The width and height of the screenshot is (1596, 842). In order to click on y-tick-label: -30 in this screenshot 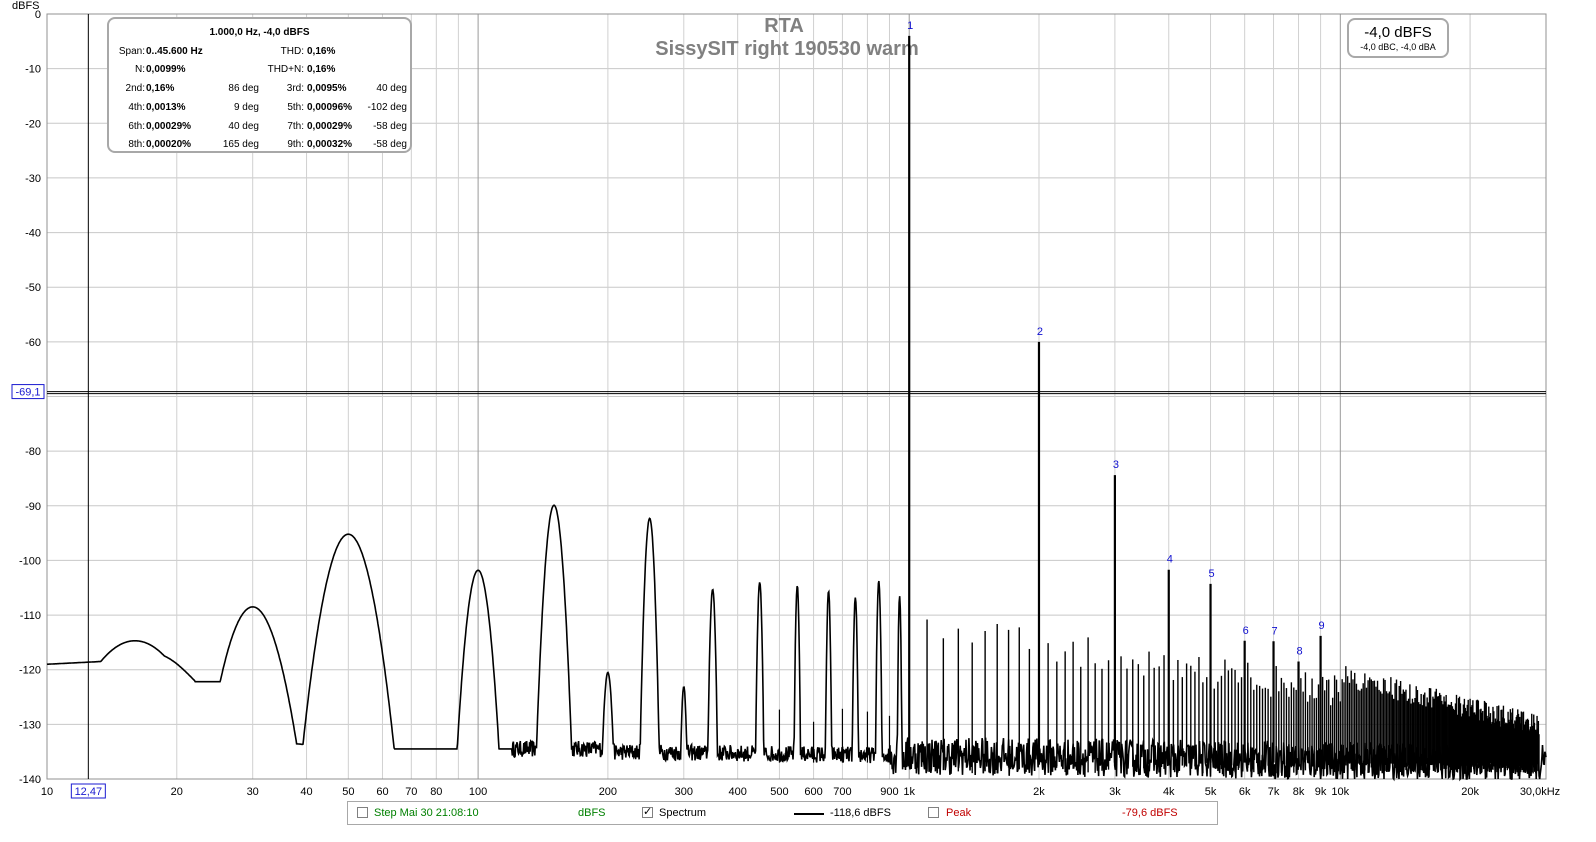, I will do `click(33, 179)`.